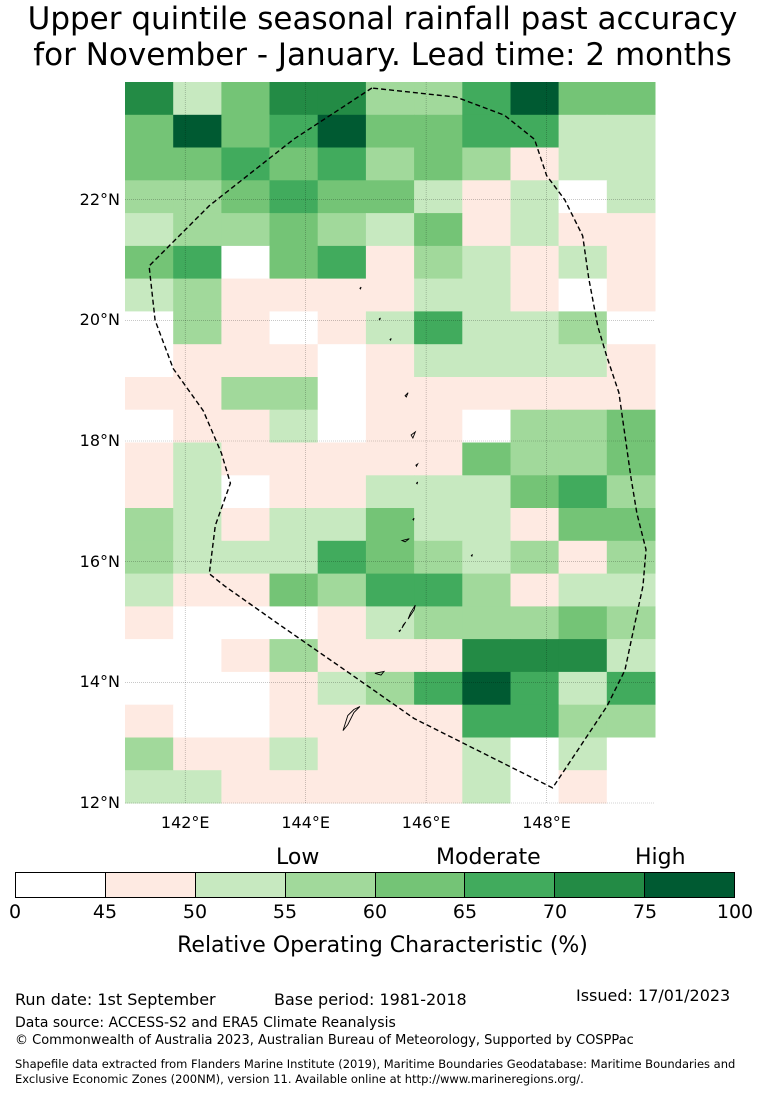 This screenshot has height=1095, width=765. Describe the element at coordinates (382, 945) in the screenshot. I see `colorbar-title: Relative Operating Characteristic (%)` at that location.